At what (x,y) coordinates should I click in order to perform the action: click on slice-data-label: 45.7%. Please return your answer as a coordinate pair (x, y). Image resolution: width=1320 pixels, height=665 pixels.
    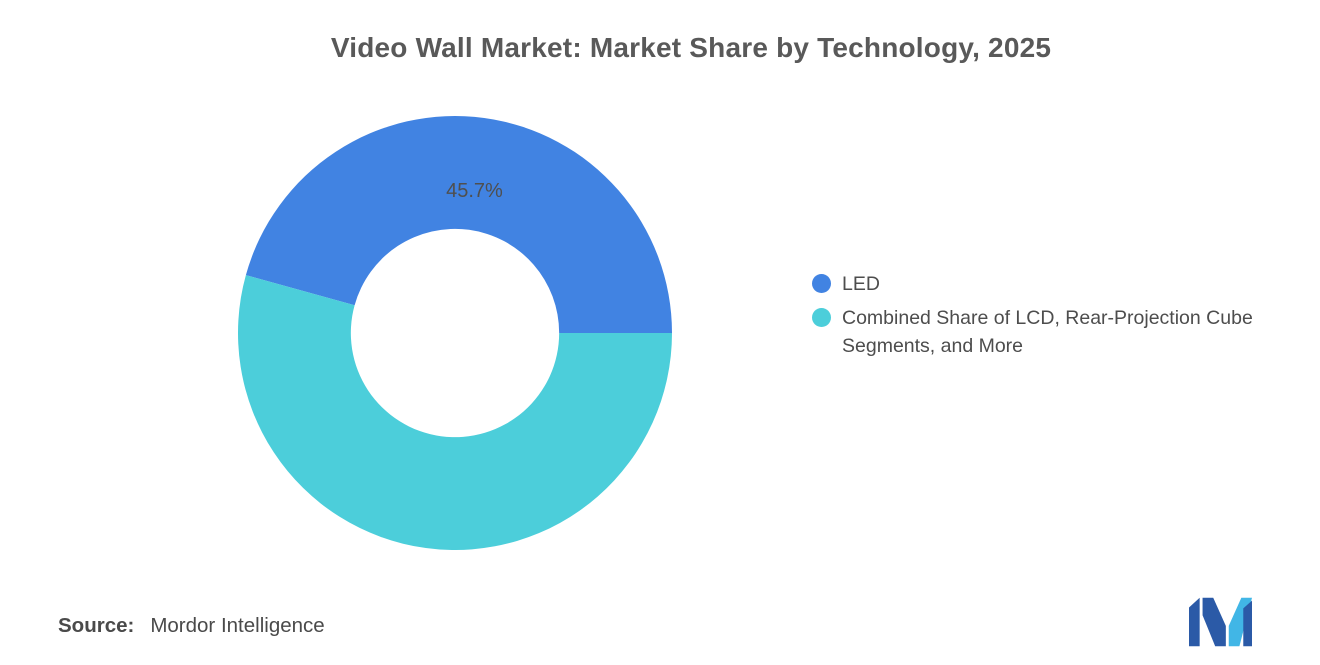
    Looking at the image, I should click on (474, 191).